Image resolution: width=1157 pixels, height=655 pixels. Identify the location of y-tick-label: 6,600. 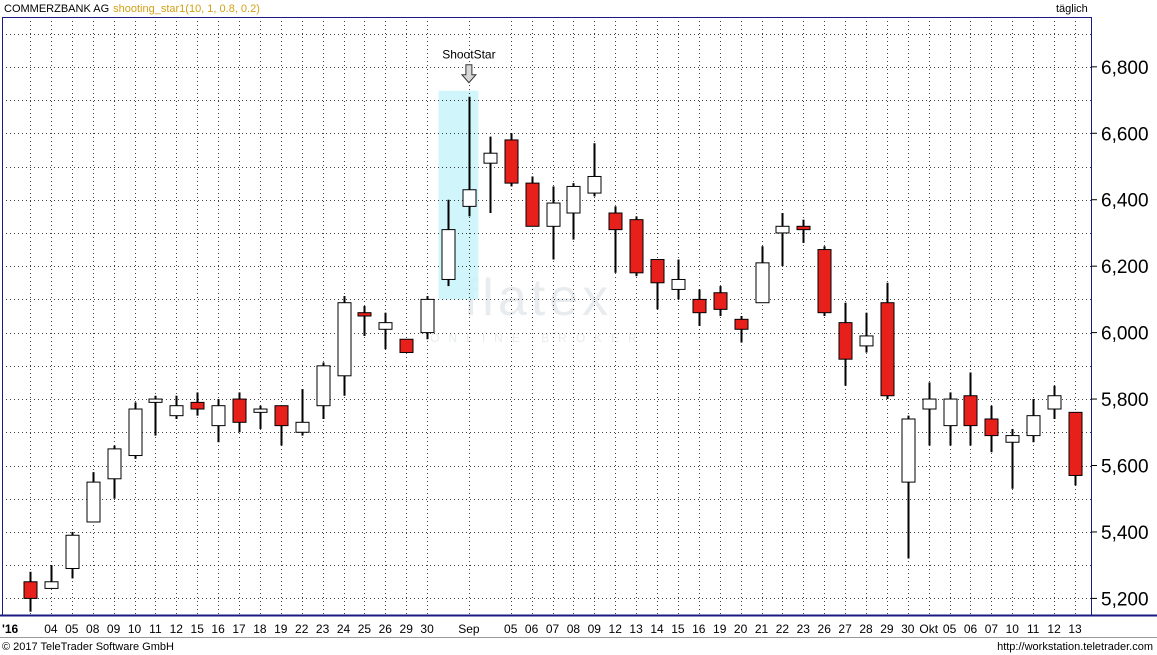
(1125, 134).